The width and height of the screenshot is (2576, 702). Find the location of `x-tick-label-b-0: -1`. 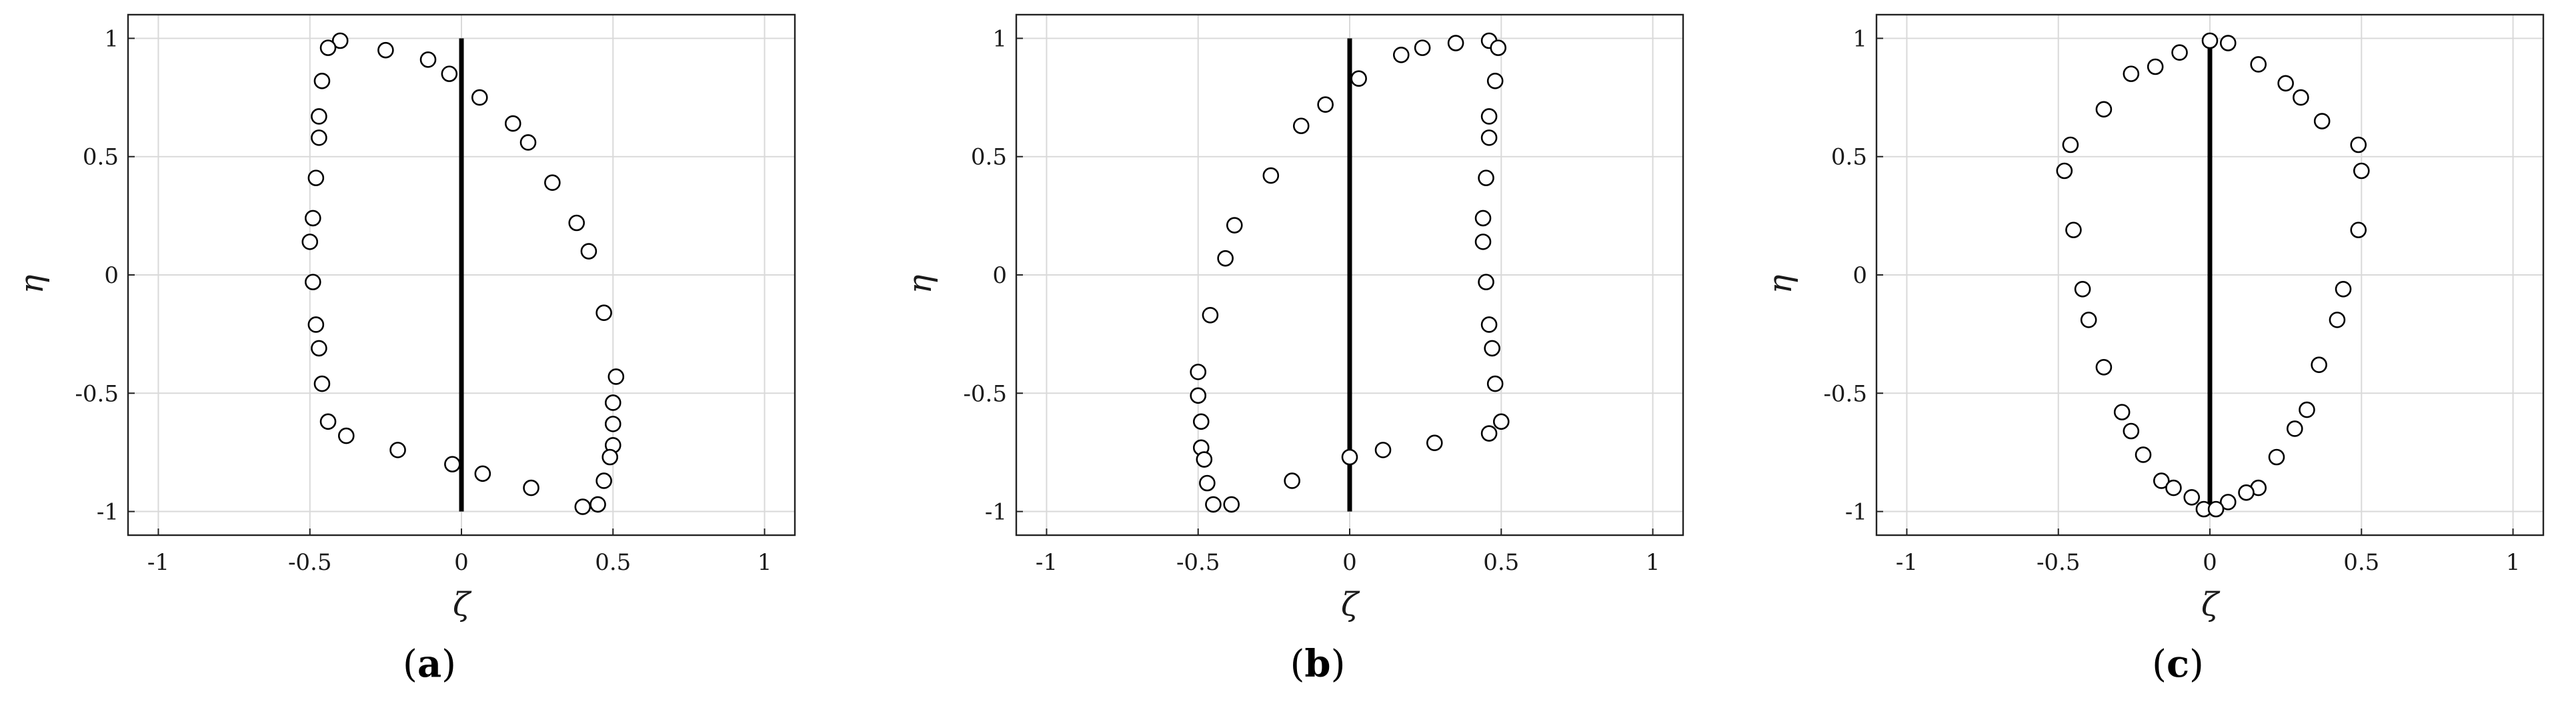

x-tick-label-b-0: -1 is located at coordinates (1047, 562).